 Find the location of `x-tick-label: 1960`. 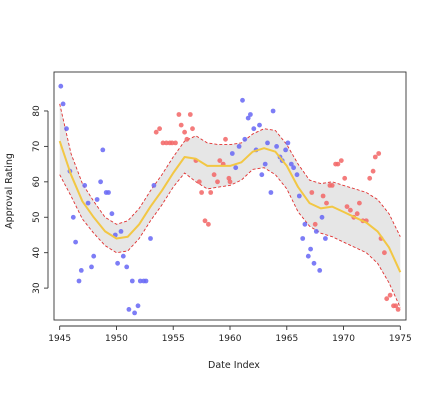

x-tick-label: 1960 is located at coordinates (230, 339).